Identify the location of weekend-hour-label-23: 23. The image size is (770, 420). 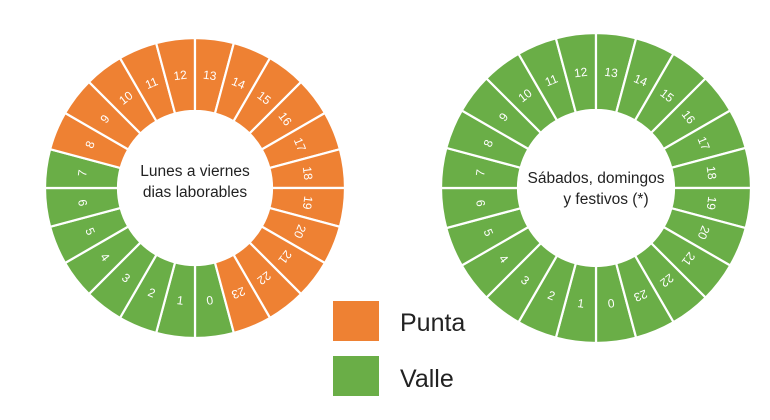
(640, 296).